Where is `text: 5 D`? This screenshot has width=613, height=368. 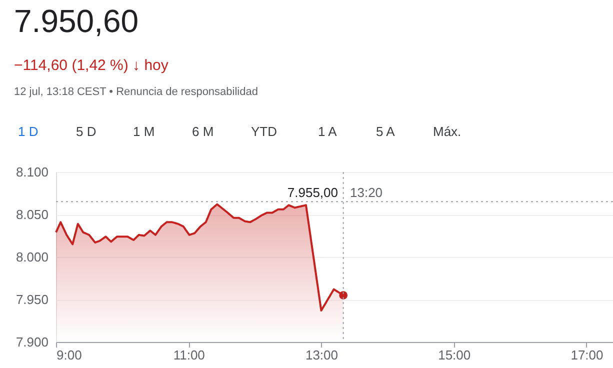 text: 5 D is located at coordinates (86, 131).